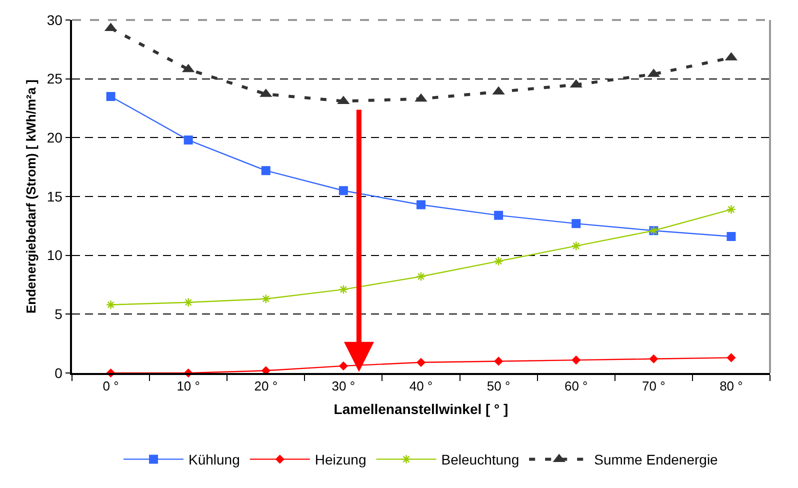 The image size is (798, 488). Describe the element at coordinates (576, 386) in the screenshot. I see `x-tick-label: 60 °` at that location.